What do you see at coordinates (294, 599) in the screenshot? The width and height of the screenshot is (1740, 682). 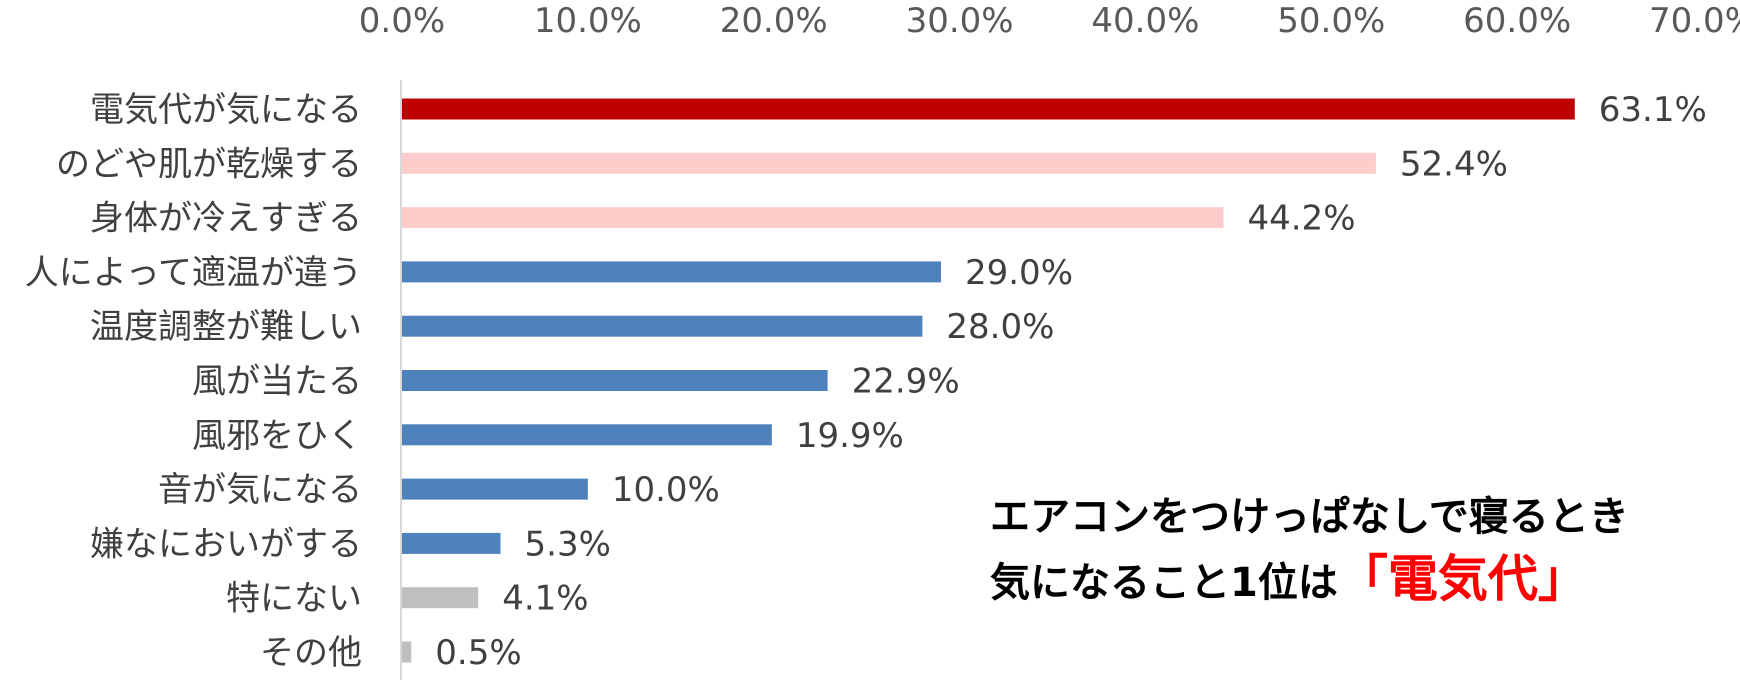 I see `category-label: 特にない` at bounding box center [294, 599].